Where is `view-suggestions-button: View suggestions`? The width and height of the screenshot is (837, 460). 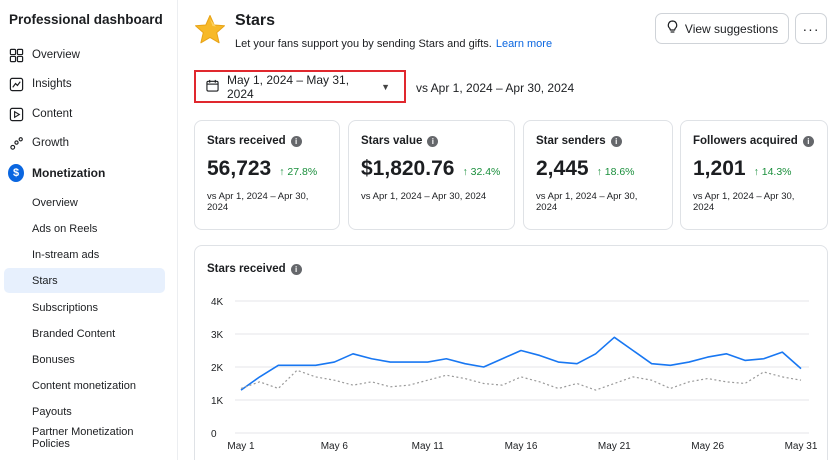
view-suggestions-button: View suggestions is located at coordinates (722, 28).